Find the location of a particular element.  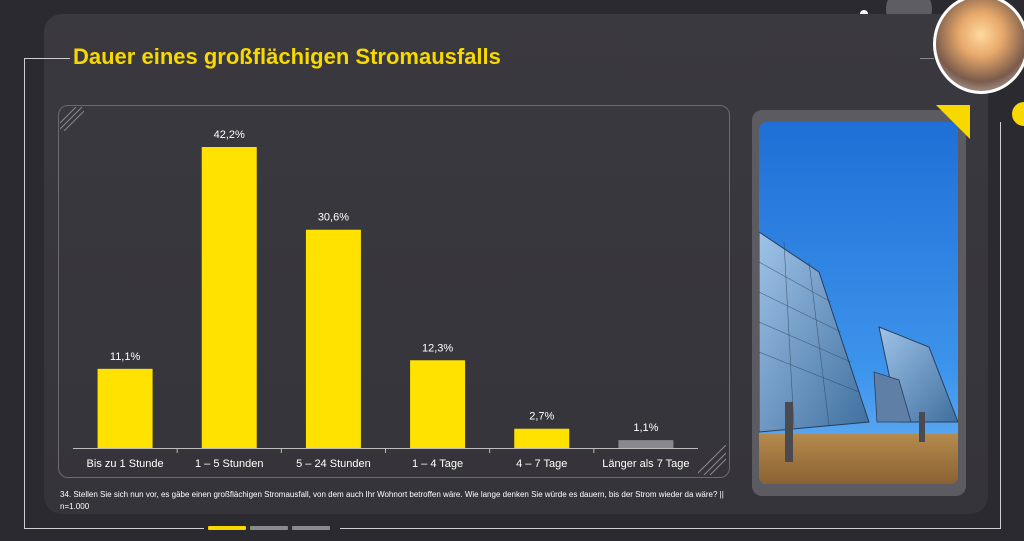

frame-line-bottom-right is located at coordinates (670, 528).